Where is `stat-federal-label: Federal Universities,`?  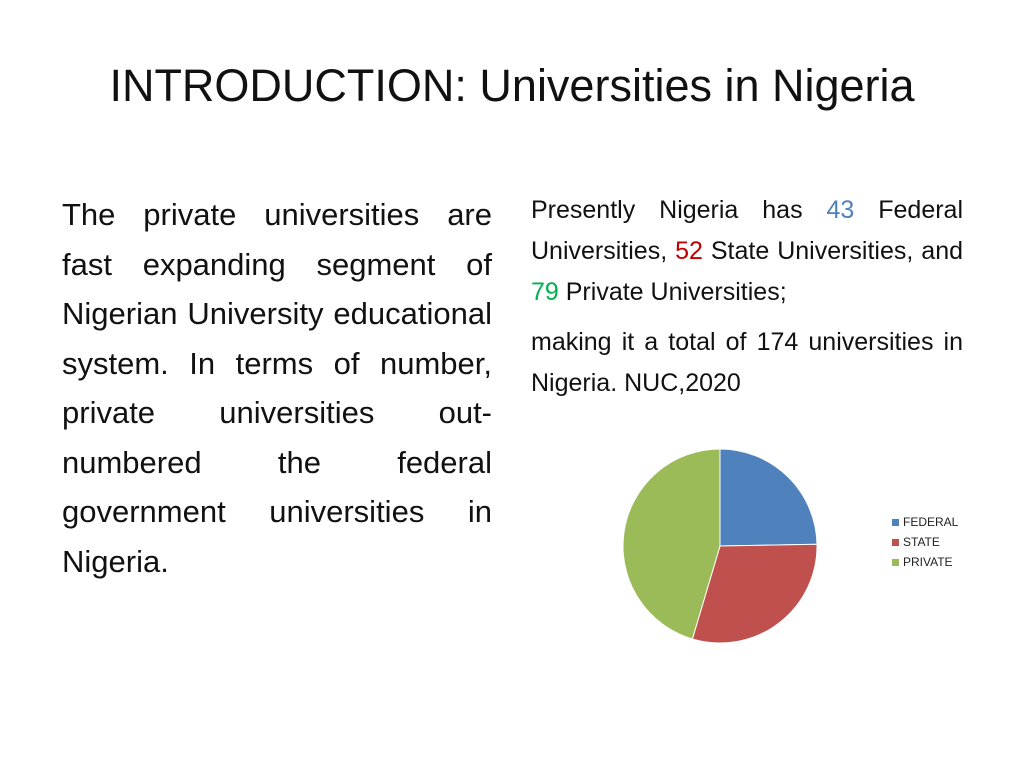 stat-federal-label: Federal Universities, is located at coordinates (747, 230).